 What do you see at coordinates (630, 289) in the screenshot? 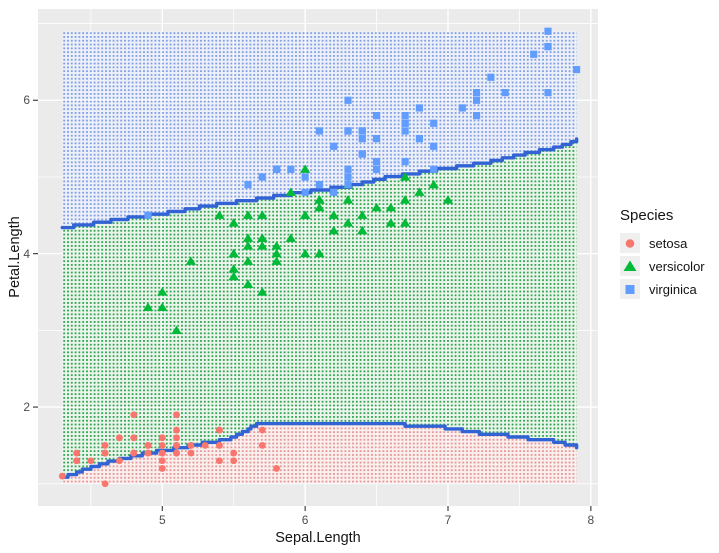
I see `virginica-square-icon` at bounding box center [630, 289].